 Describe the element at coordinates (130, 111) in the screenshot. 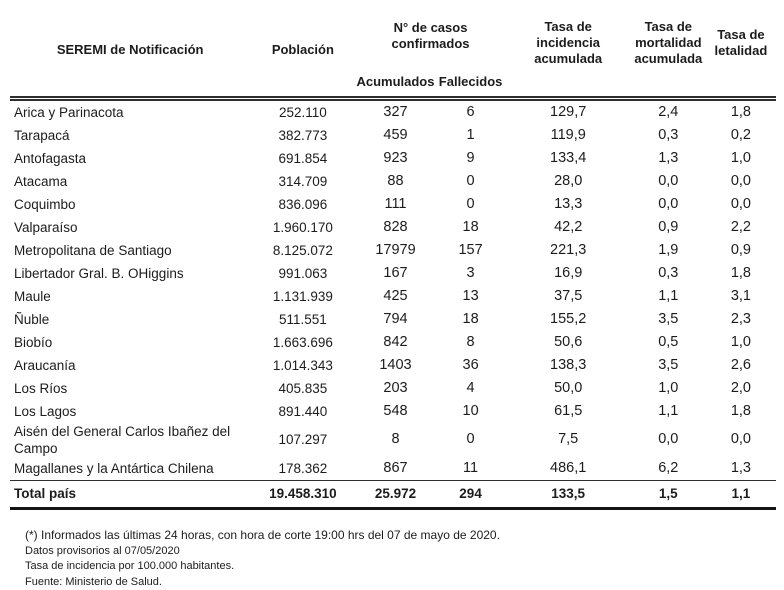

I see `region-name-cell: Arica y Parinacota` at that location.